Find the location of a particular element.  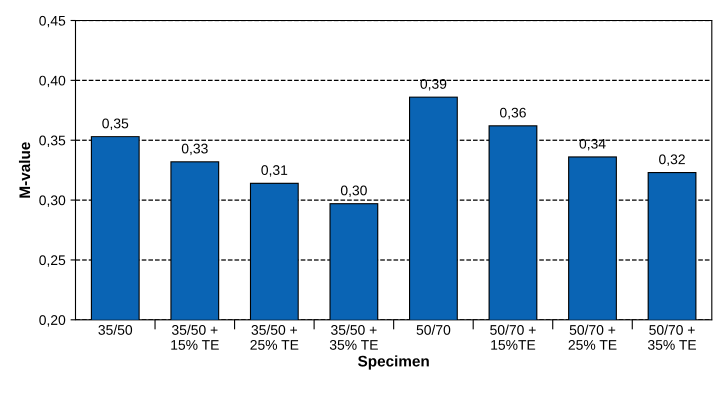

data-label: 0,36 is located at coordinates (513, 114).